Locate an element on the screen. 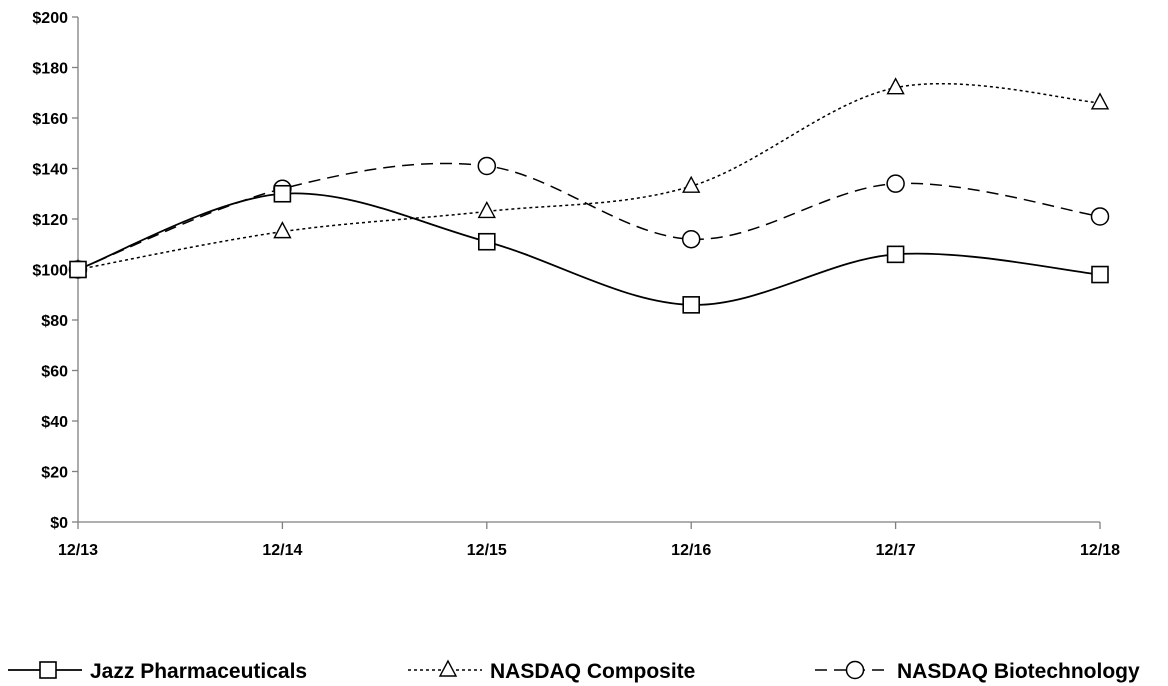  y-tick-label: $60 is located at coordinates (54, 372).